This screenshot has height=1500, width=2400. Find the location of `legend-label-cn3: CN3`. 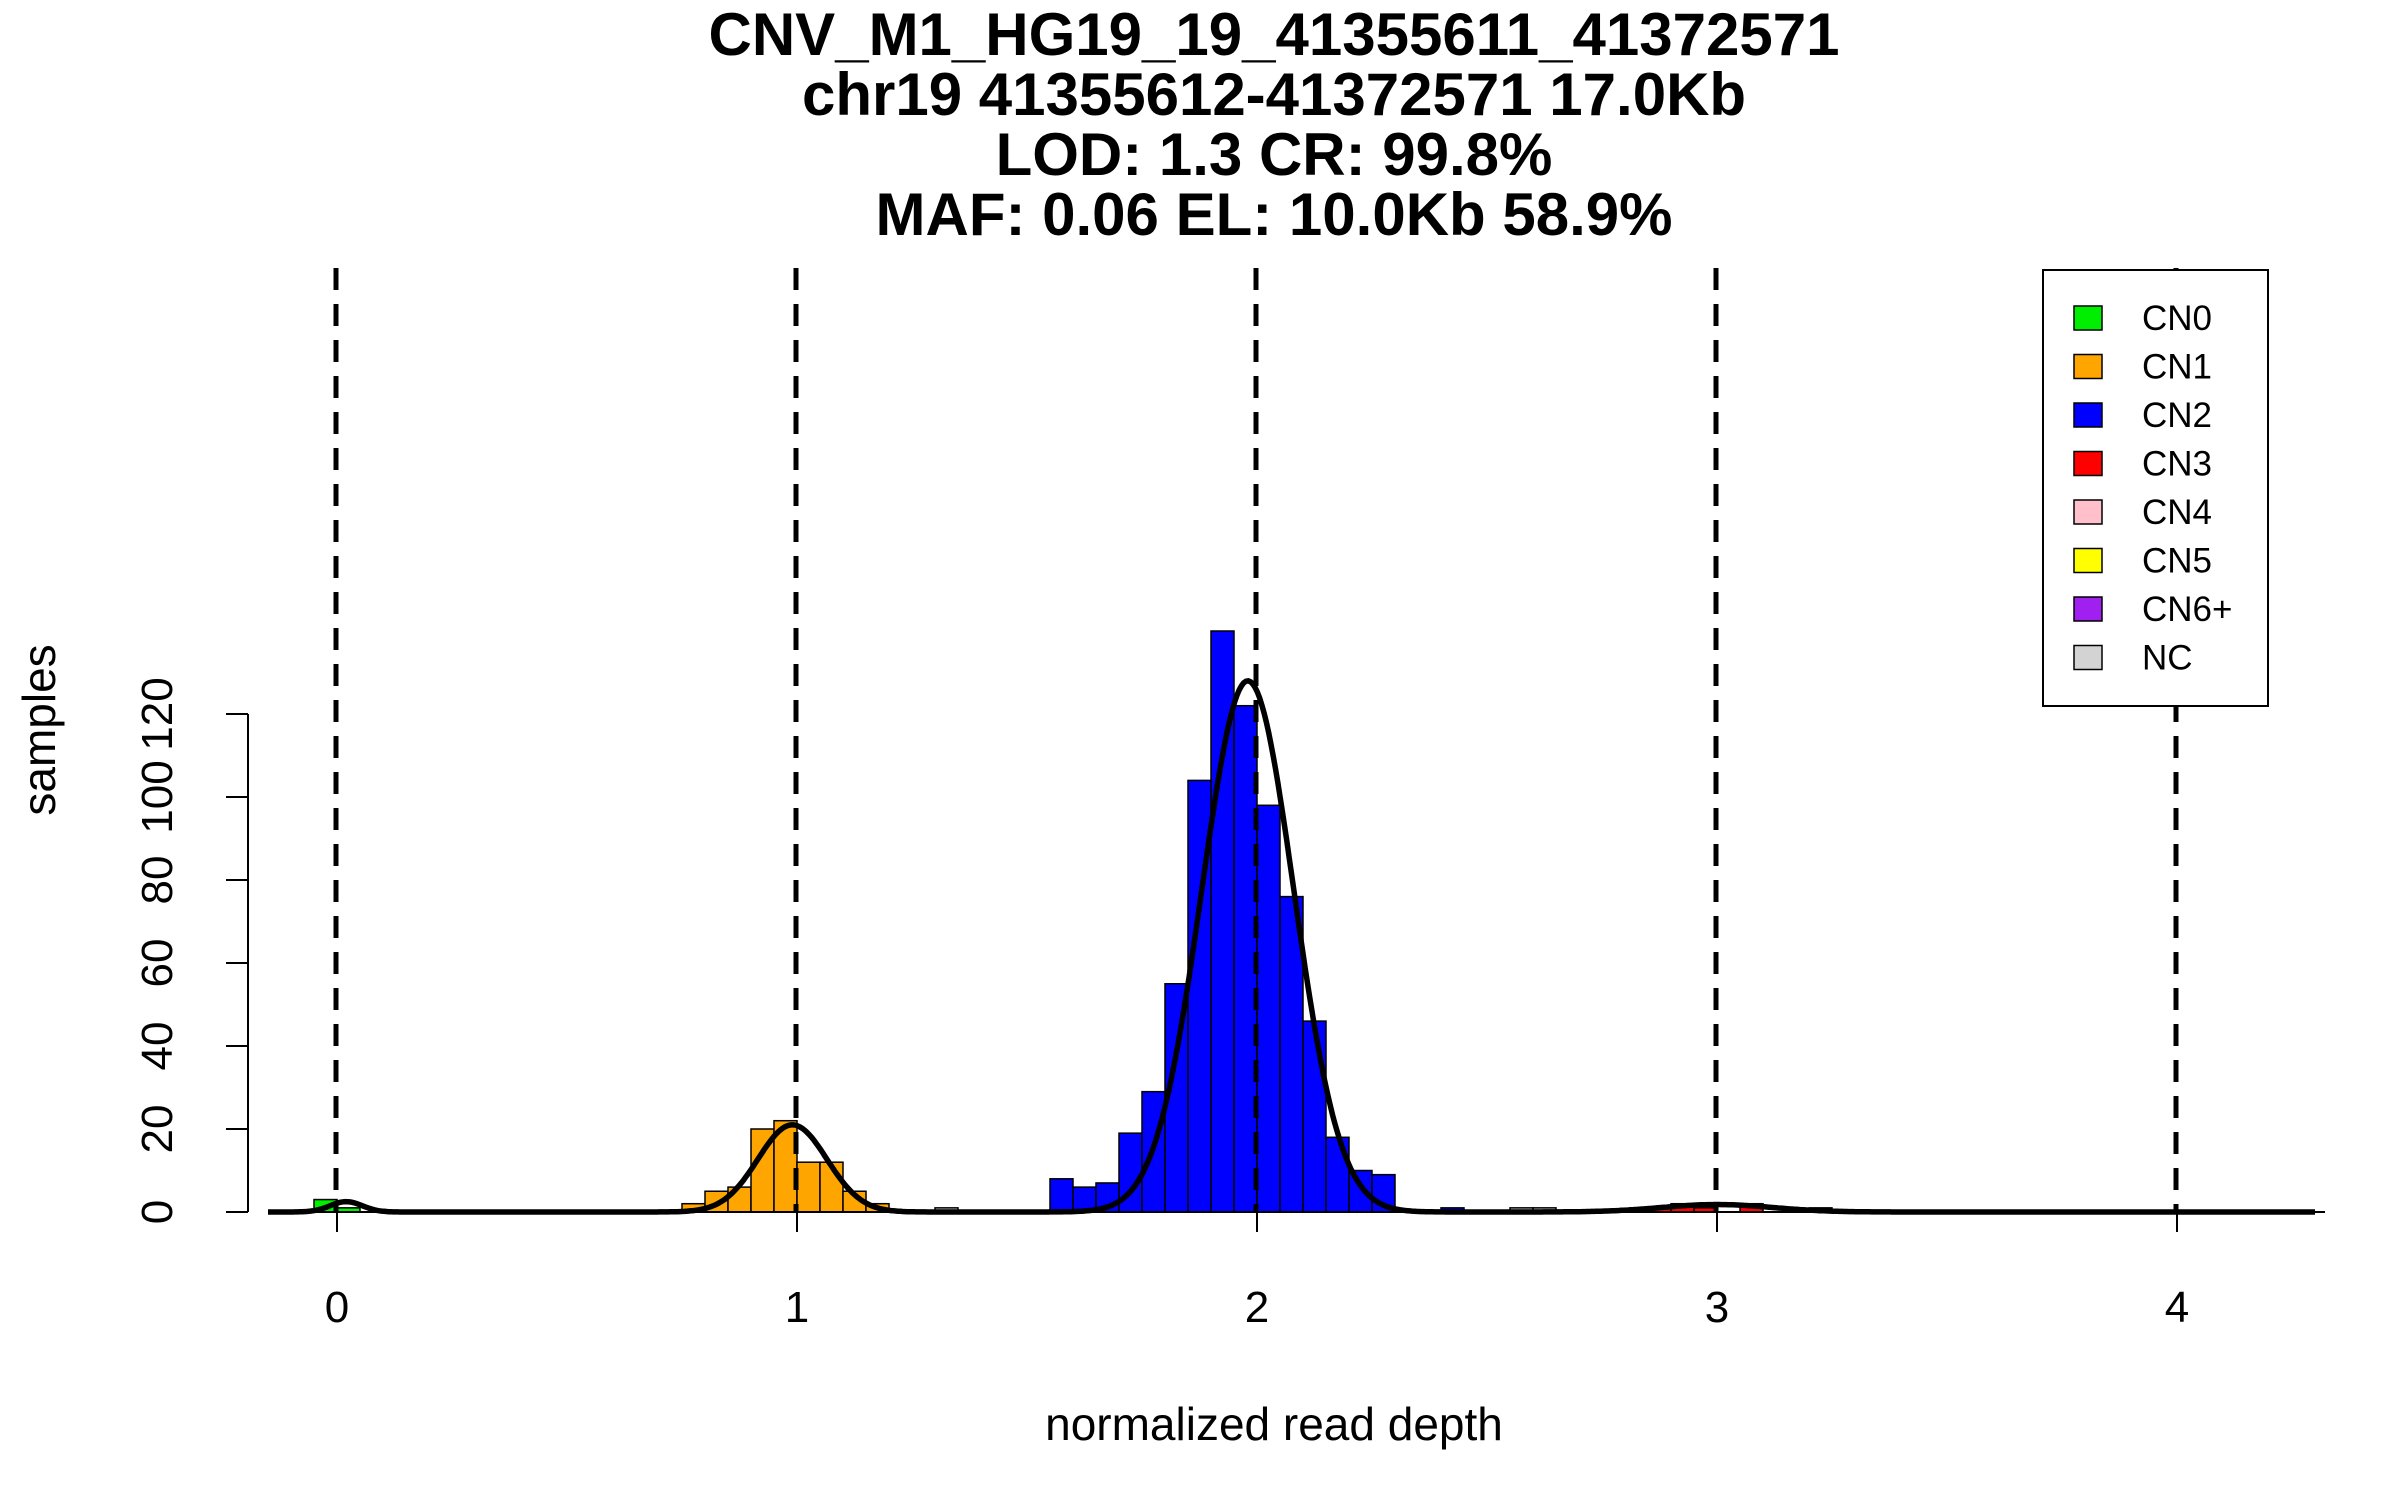

legend-label-cn3: CN3 is located at coordinates (2177, 464).